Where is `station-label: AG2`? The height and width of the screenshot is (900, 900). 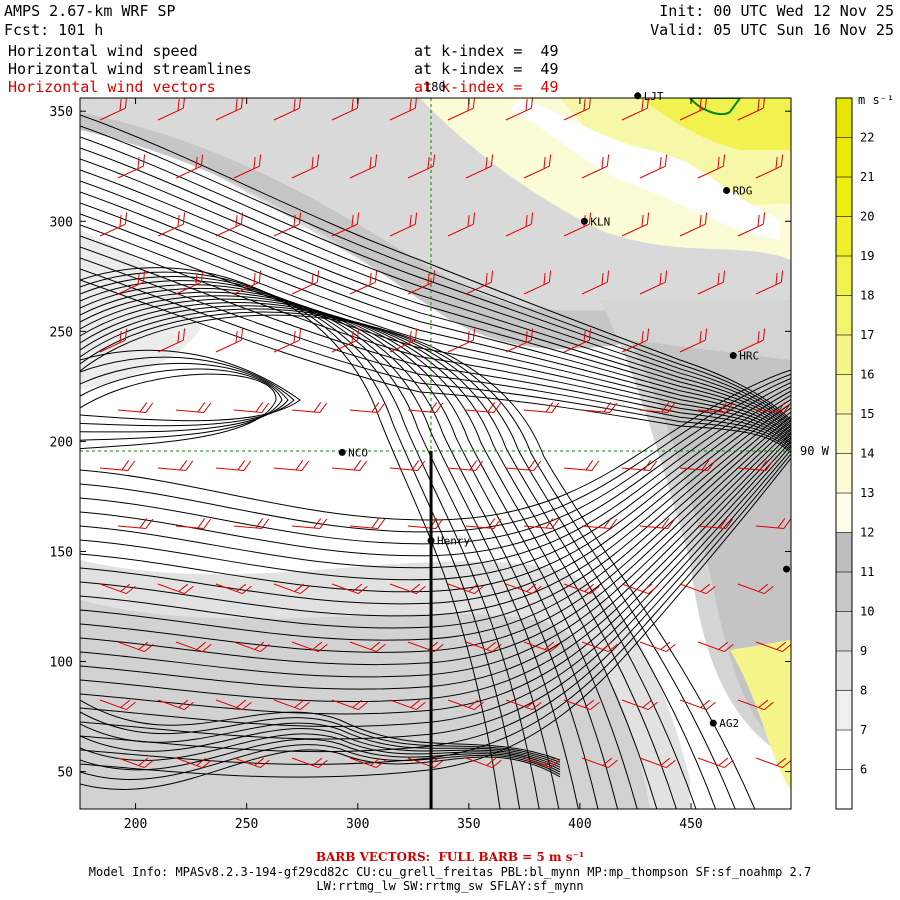
station-label: AG2 is located at coordinates (729, 723).